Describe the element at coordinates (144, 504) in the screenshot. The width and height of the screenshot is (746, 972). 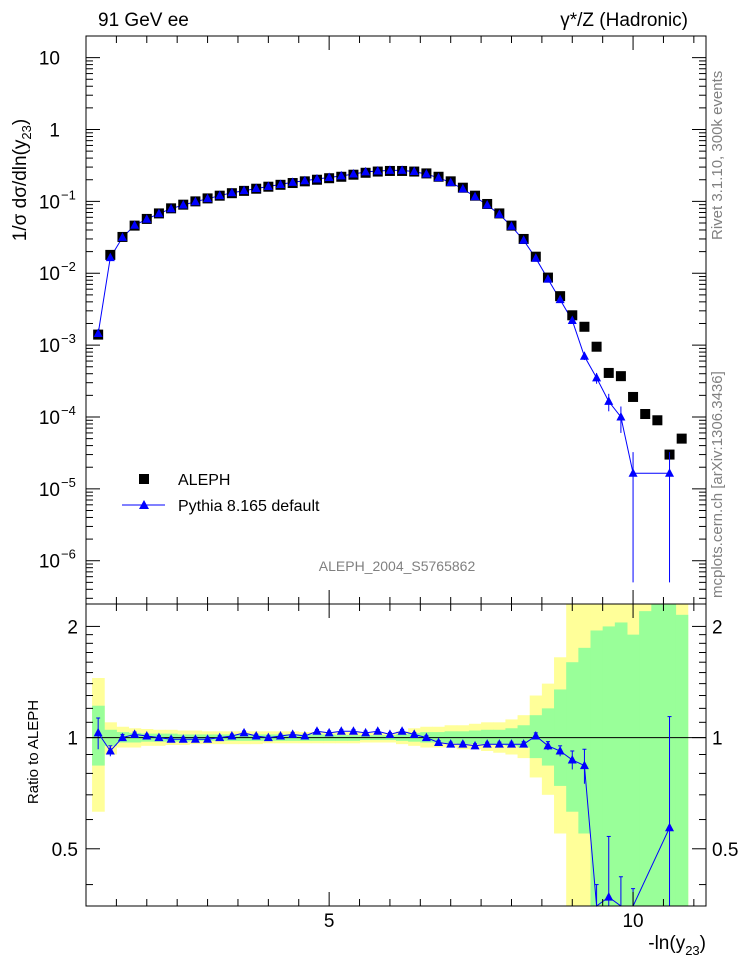
I see `legend-pythia-marker` at that location.